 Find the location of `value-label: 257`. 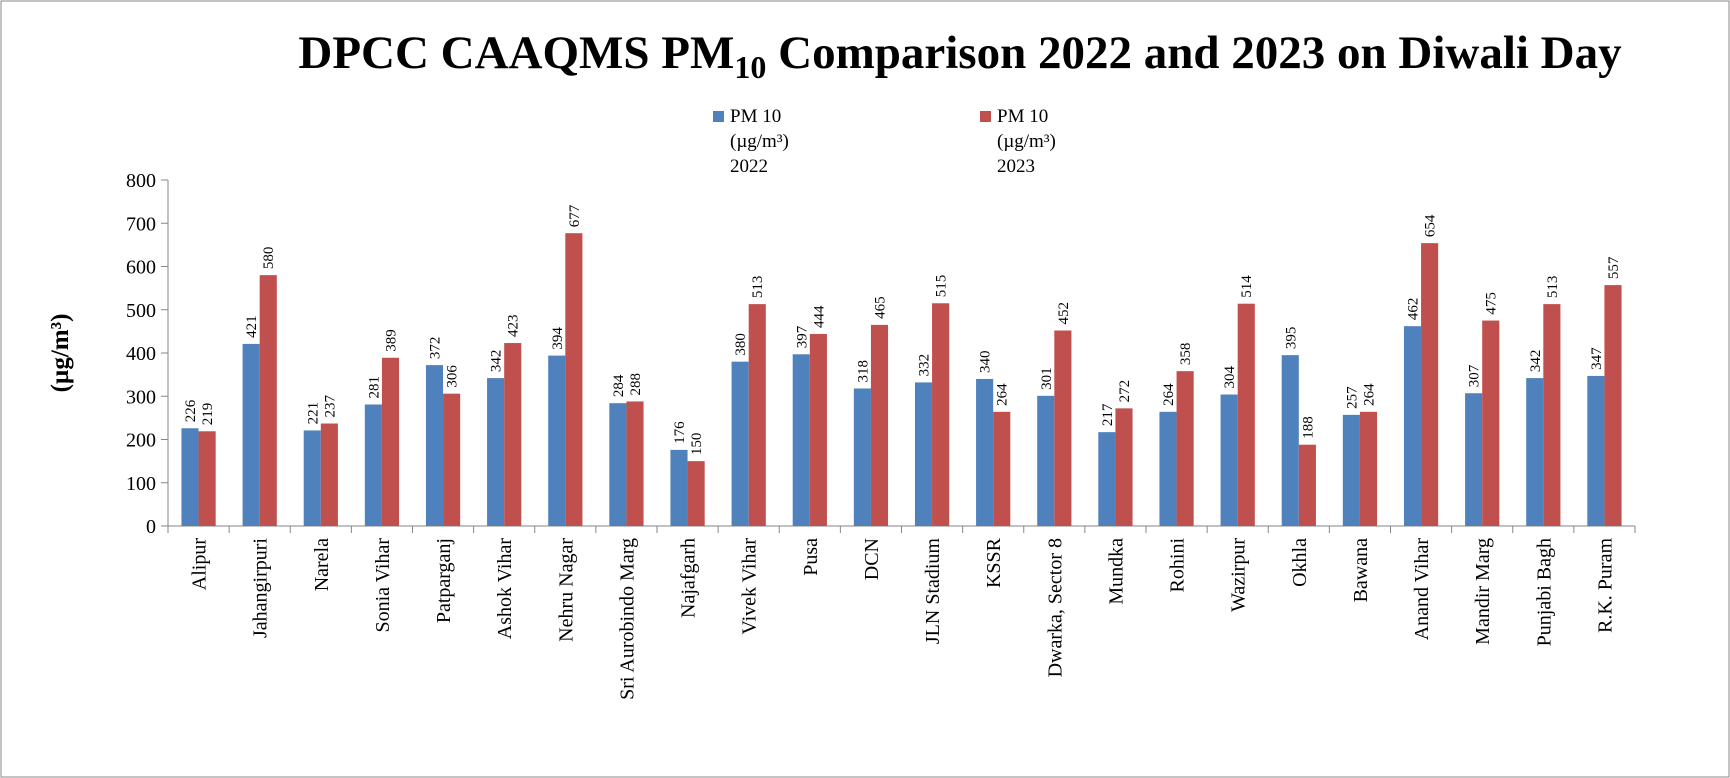

value-label: 257 is located at coordinates (1352, 397).